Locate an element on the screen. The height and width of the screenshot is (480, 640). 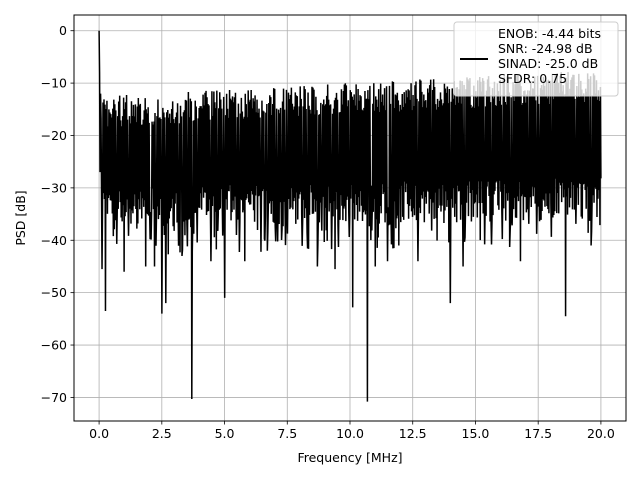
y-axis-ticks: 0 −10 −20 −30 −40 −50 −60 −70 is located at coordinates (57, 214).